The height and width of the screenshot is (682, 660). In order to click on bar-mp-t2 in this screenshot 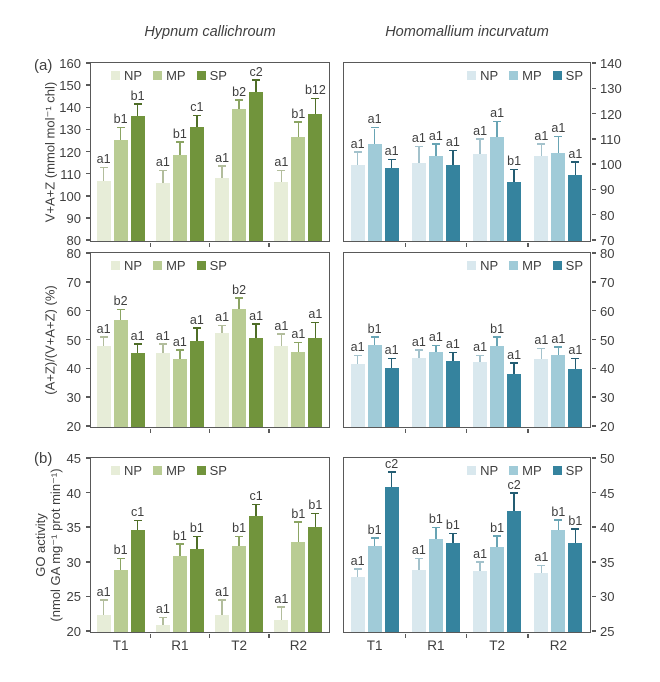, I will do `click(497, 589)`.